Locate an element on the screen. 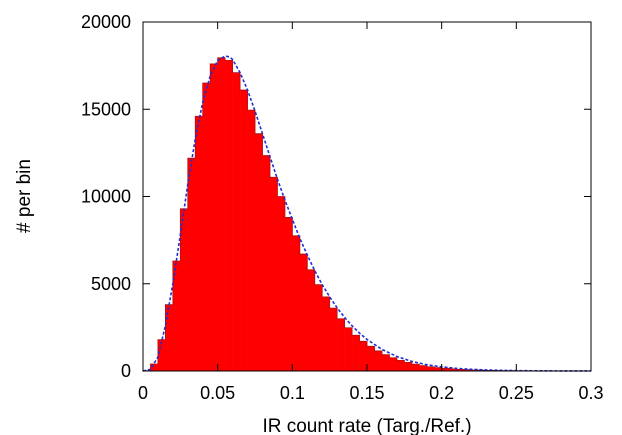  x-tick-label: 0.1 is located at coordinates (292, 393).